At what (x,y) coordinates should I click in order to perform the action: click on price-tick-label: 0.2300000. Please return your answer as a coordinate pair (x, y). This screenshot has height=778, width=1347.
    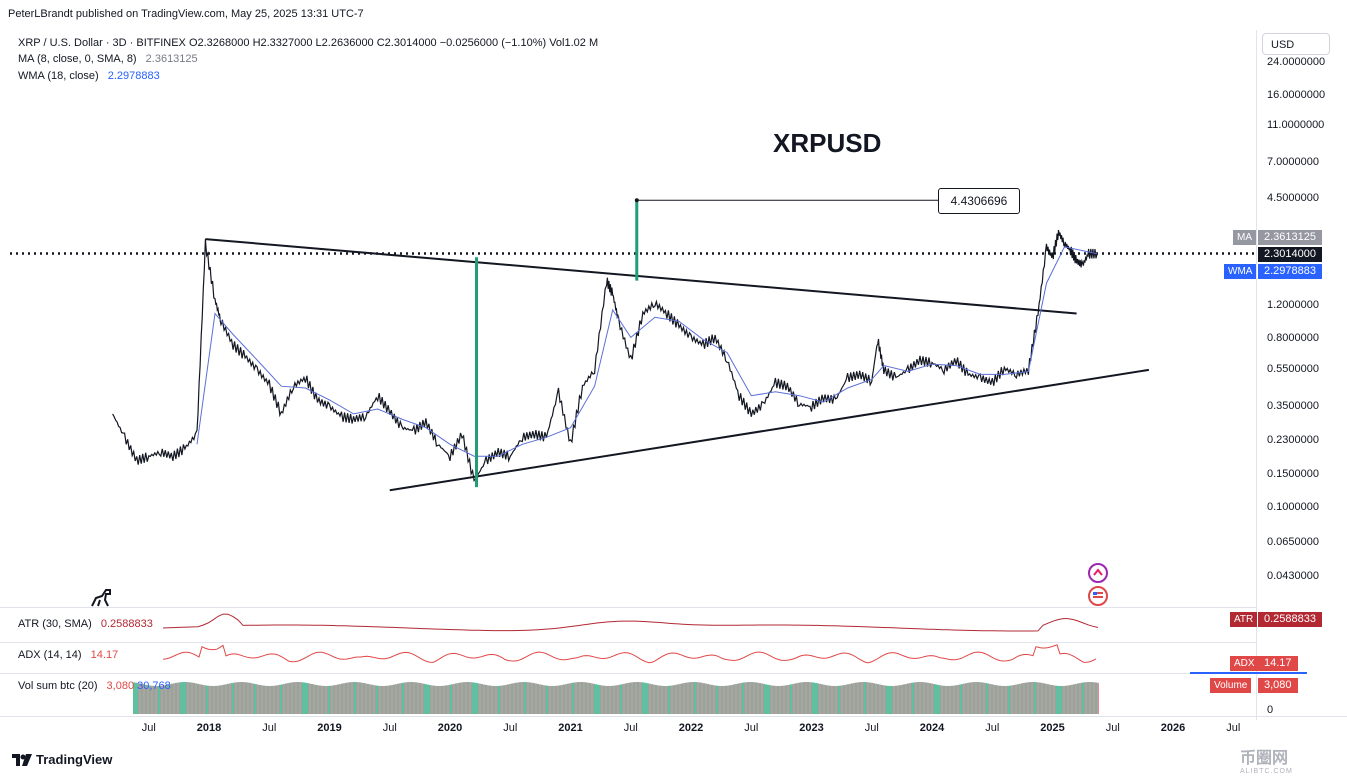
    Looking at the image, I should click on (1293, 439).